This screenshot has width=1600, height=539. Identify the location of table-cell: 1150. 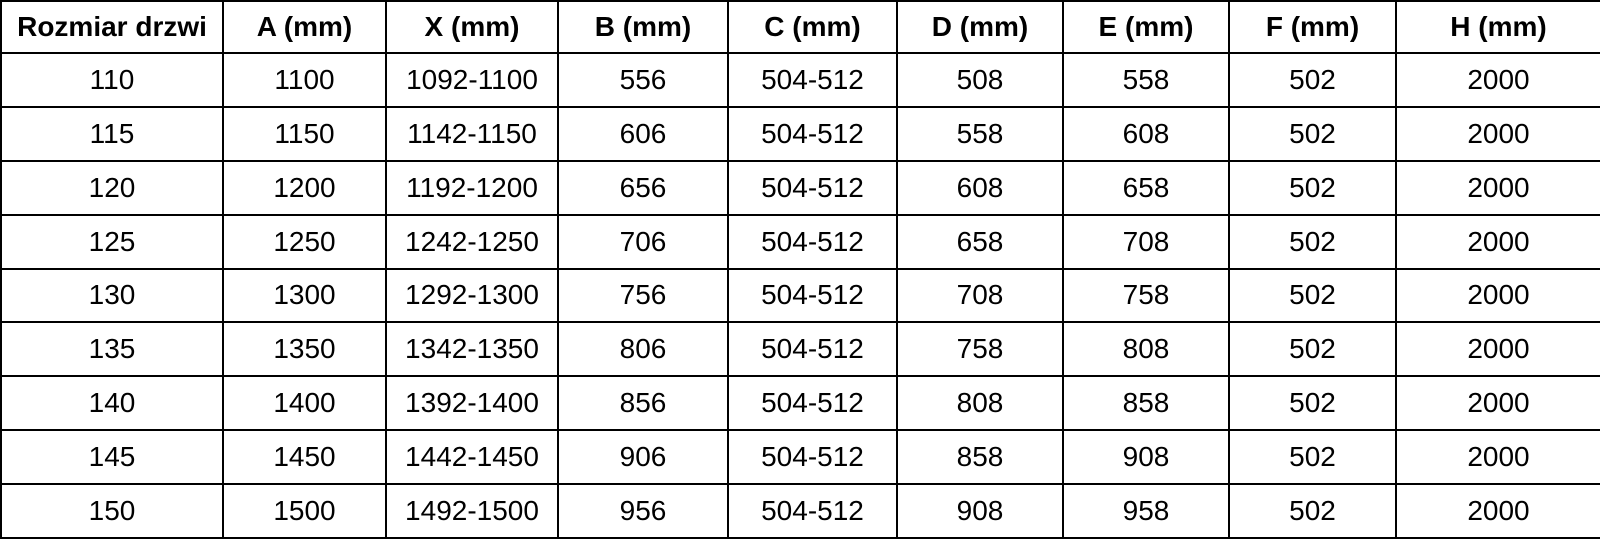
(304, 133).